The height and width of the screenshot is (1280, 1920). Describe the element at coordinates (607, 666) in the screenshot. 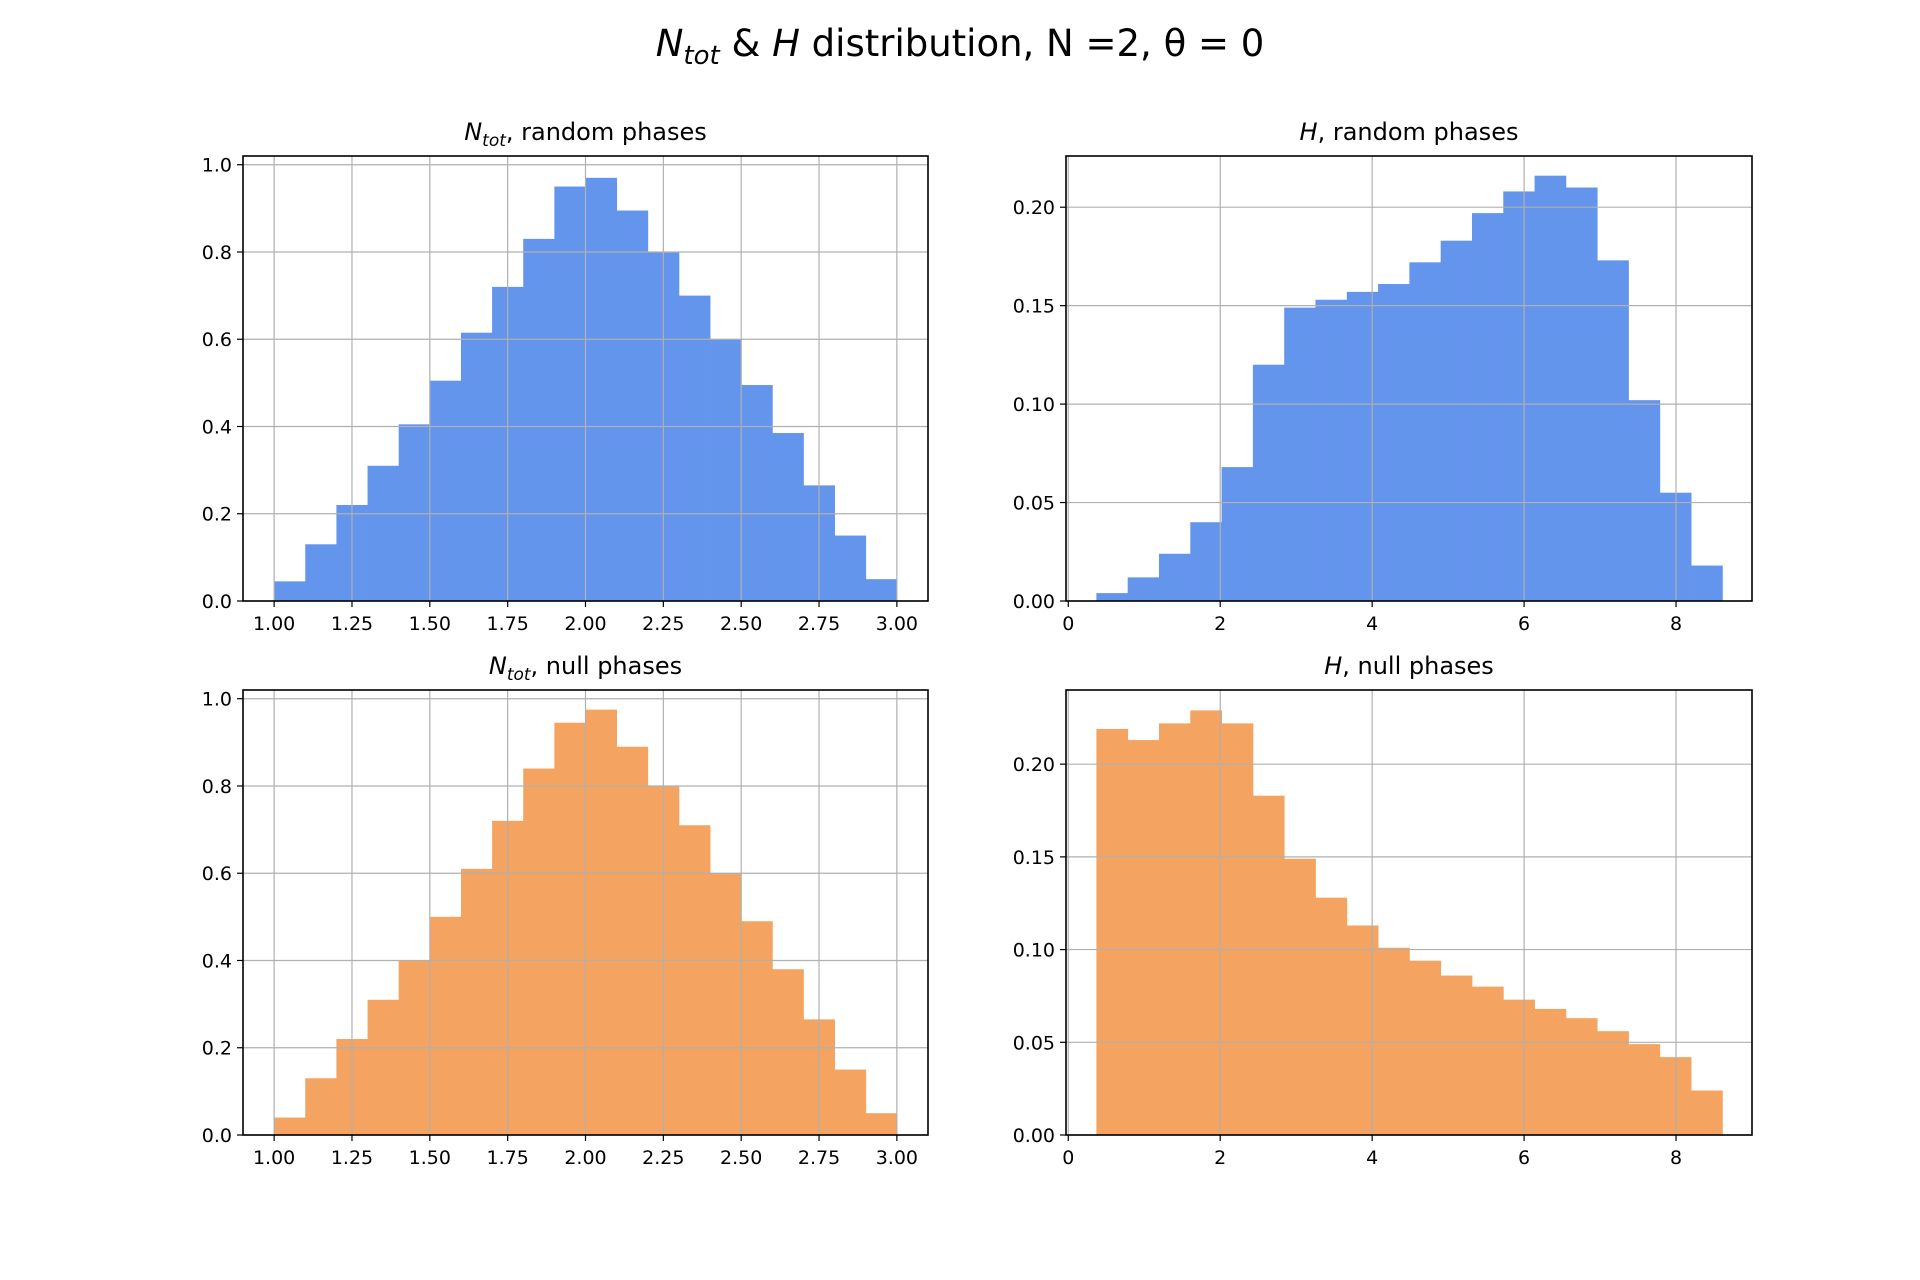

I see `ntot-null-title-rest: , null phases` at that location.